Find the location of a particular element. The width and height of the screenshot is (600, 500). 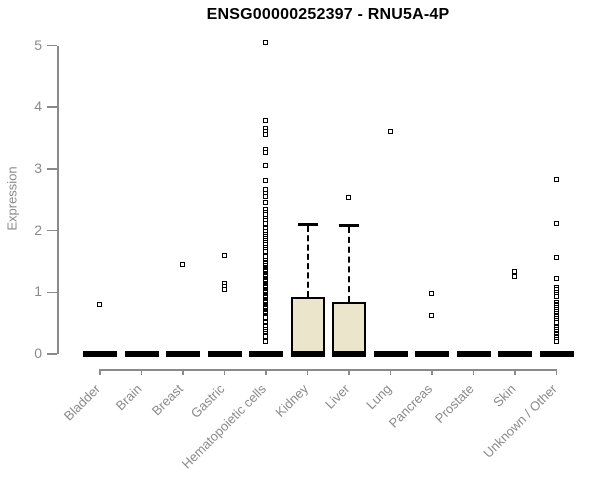

x-axis-category-label: Kidney is located at coordinates (291, 400).